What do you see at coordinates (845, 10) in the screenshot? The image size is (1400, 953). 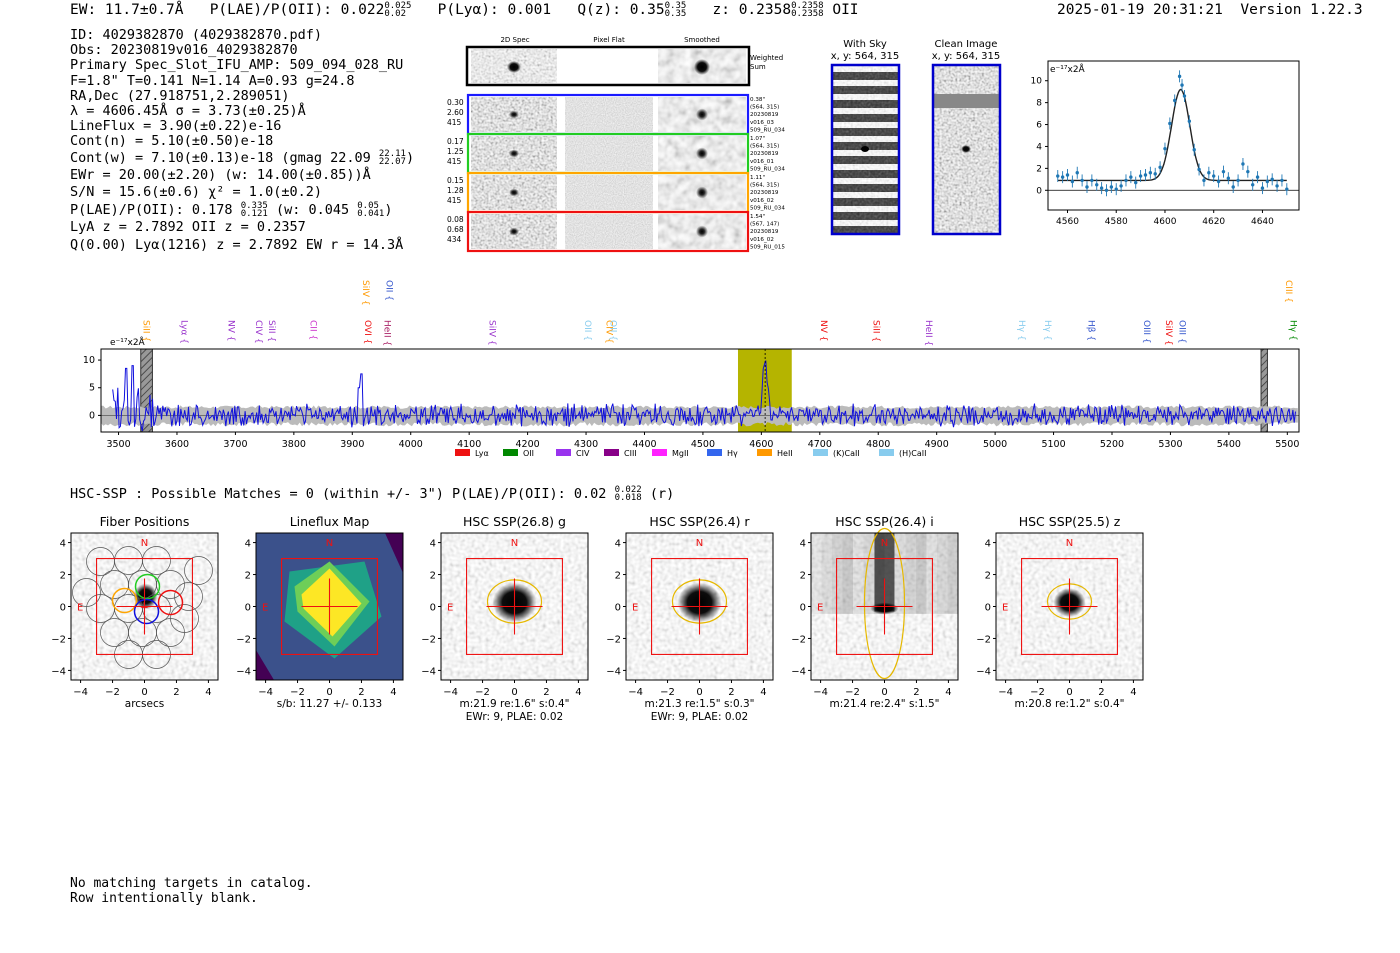 I see `z-line: OII` at bounding box center [845, 10].